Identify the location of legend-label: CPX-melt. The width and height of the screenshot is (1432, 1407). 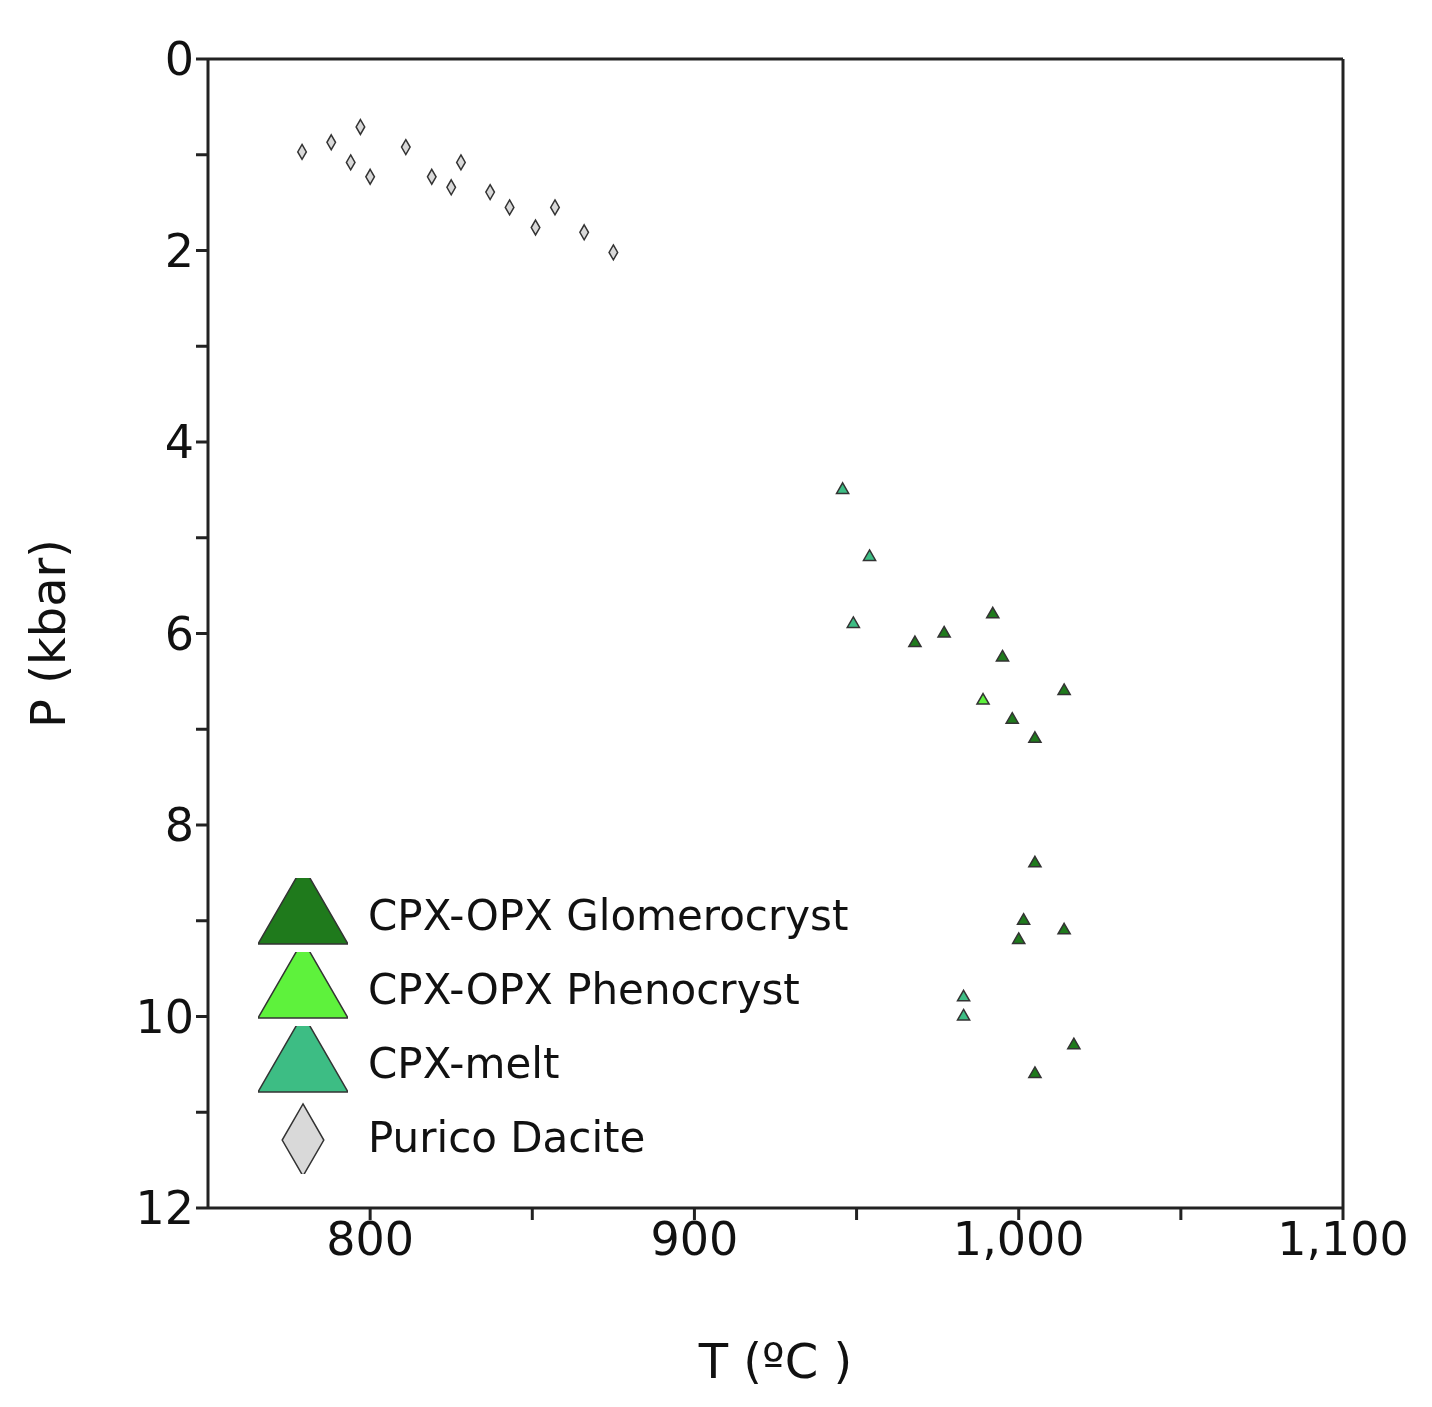
(464, 1063).